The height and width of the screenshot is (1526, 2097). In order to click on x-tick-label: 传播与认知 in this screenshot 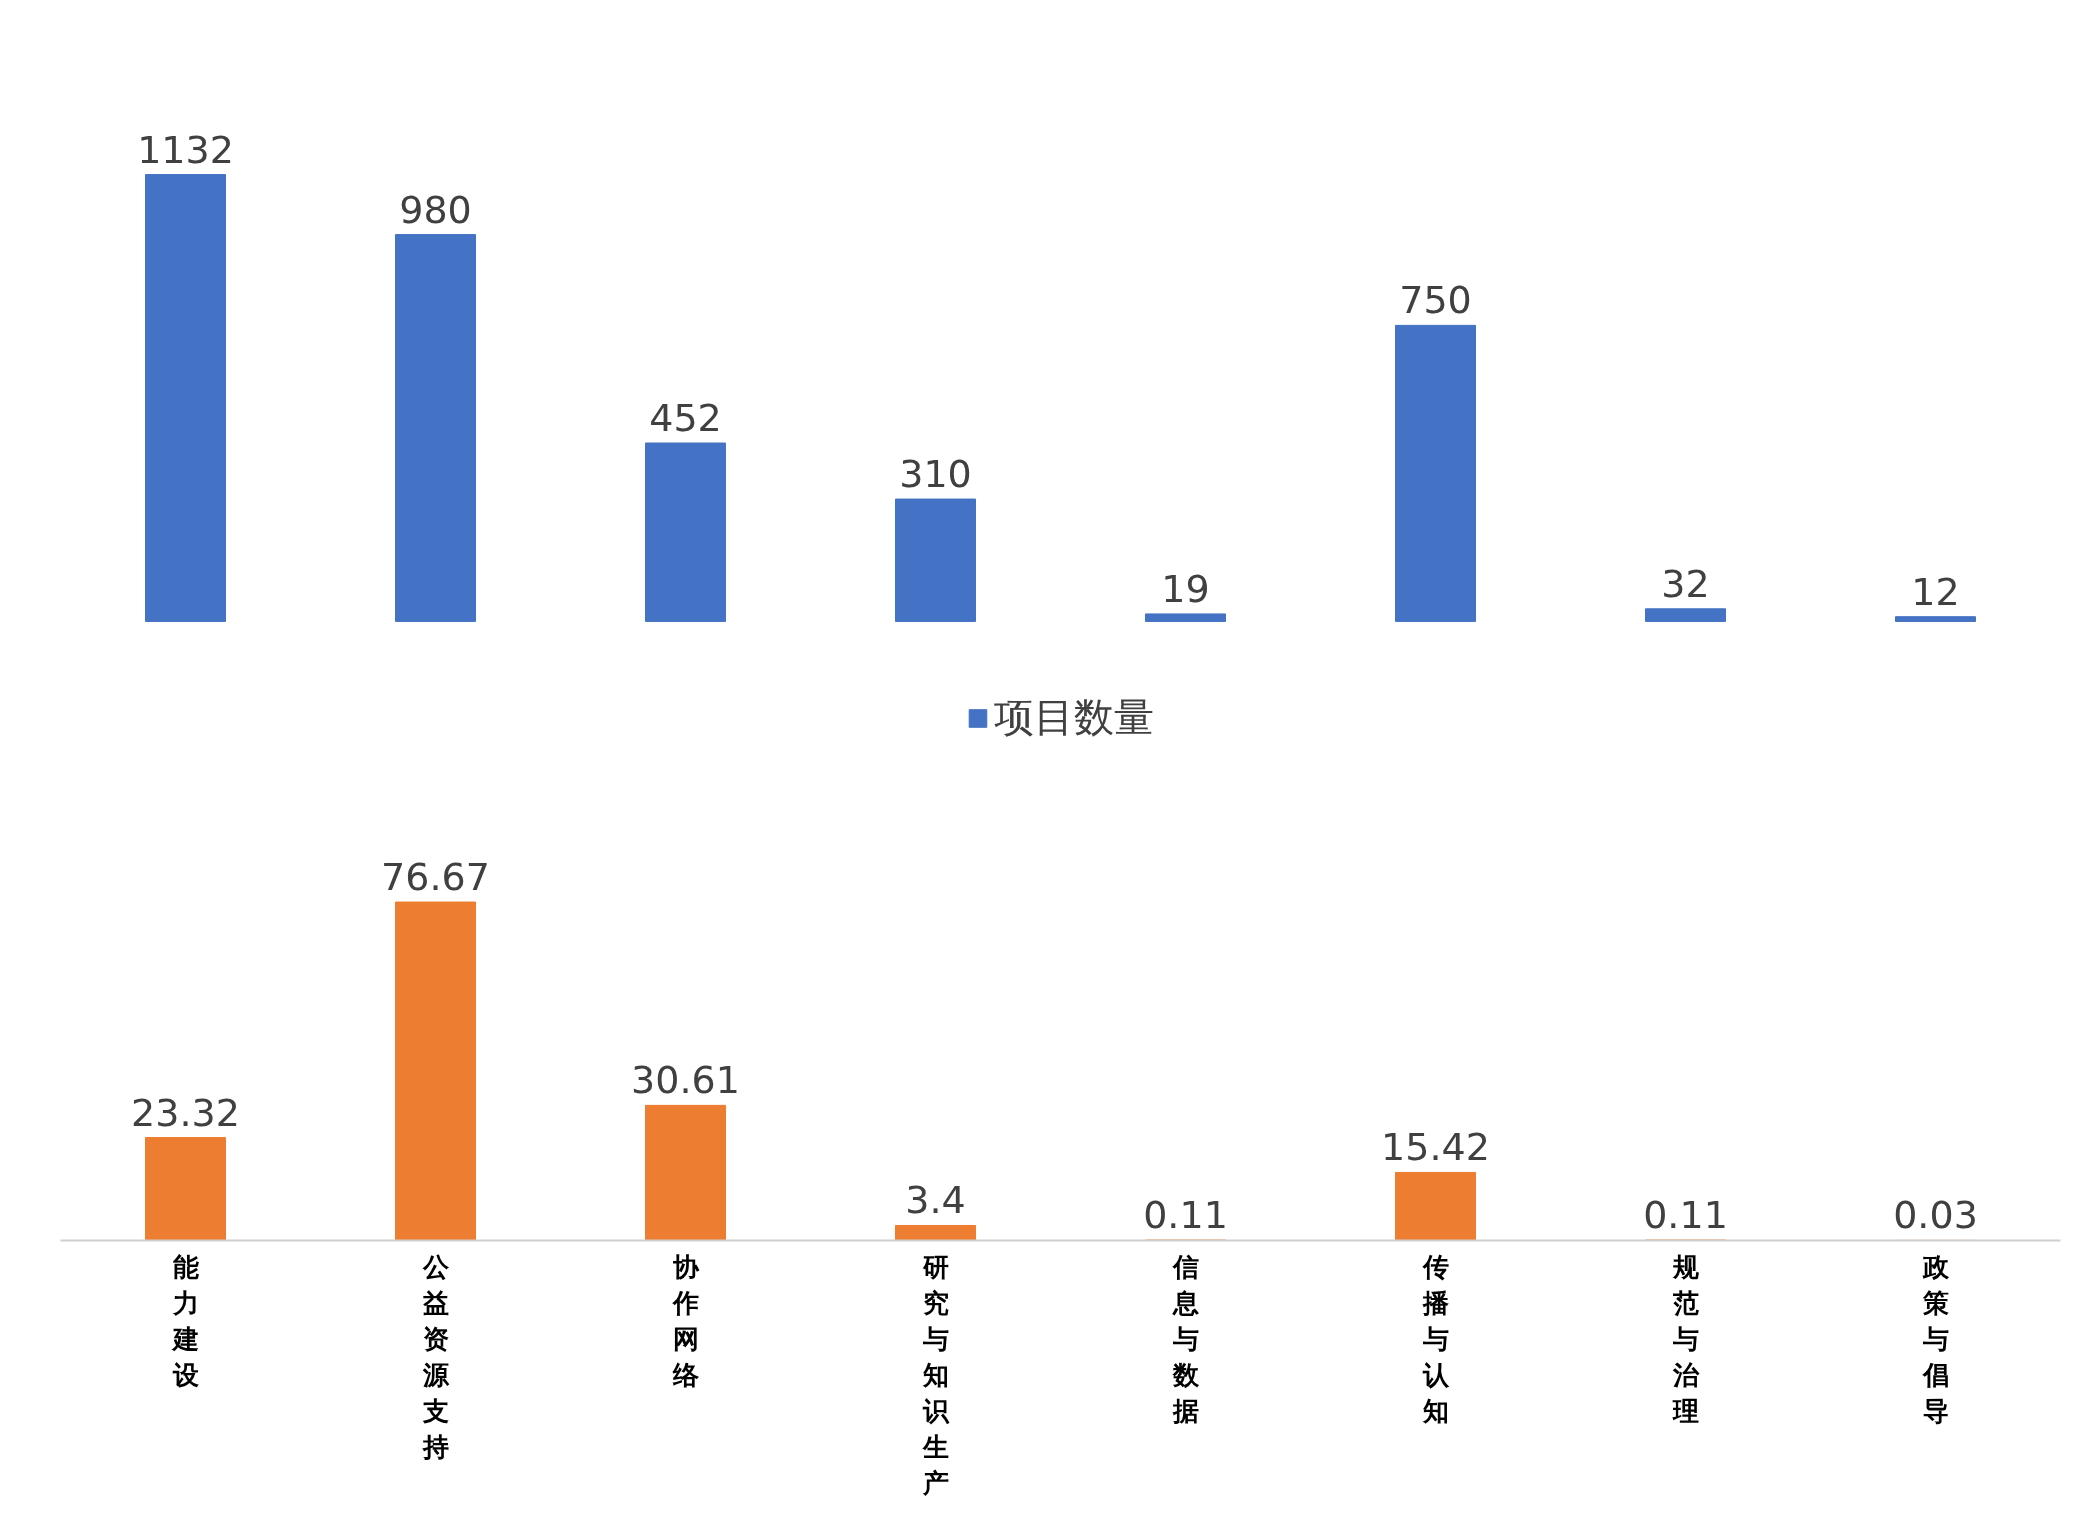, I will do `click(1435, 1338)`.